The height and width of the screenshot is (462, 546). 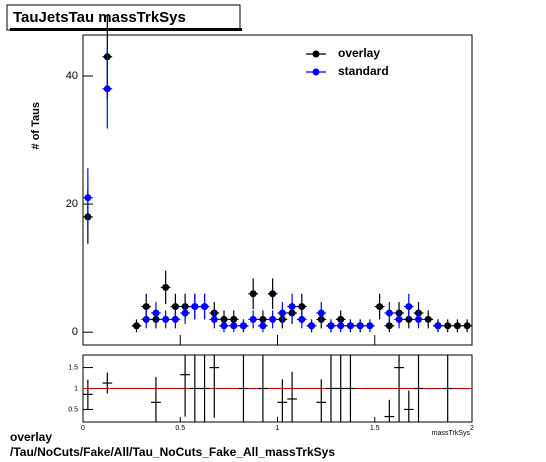 I want to click on legend-label: overlay, so click(x=359, y=53).